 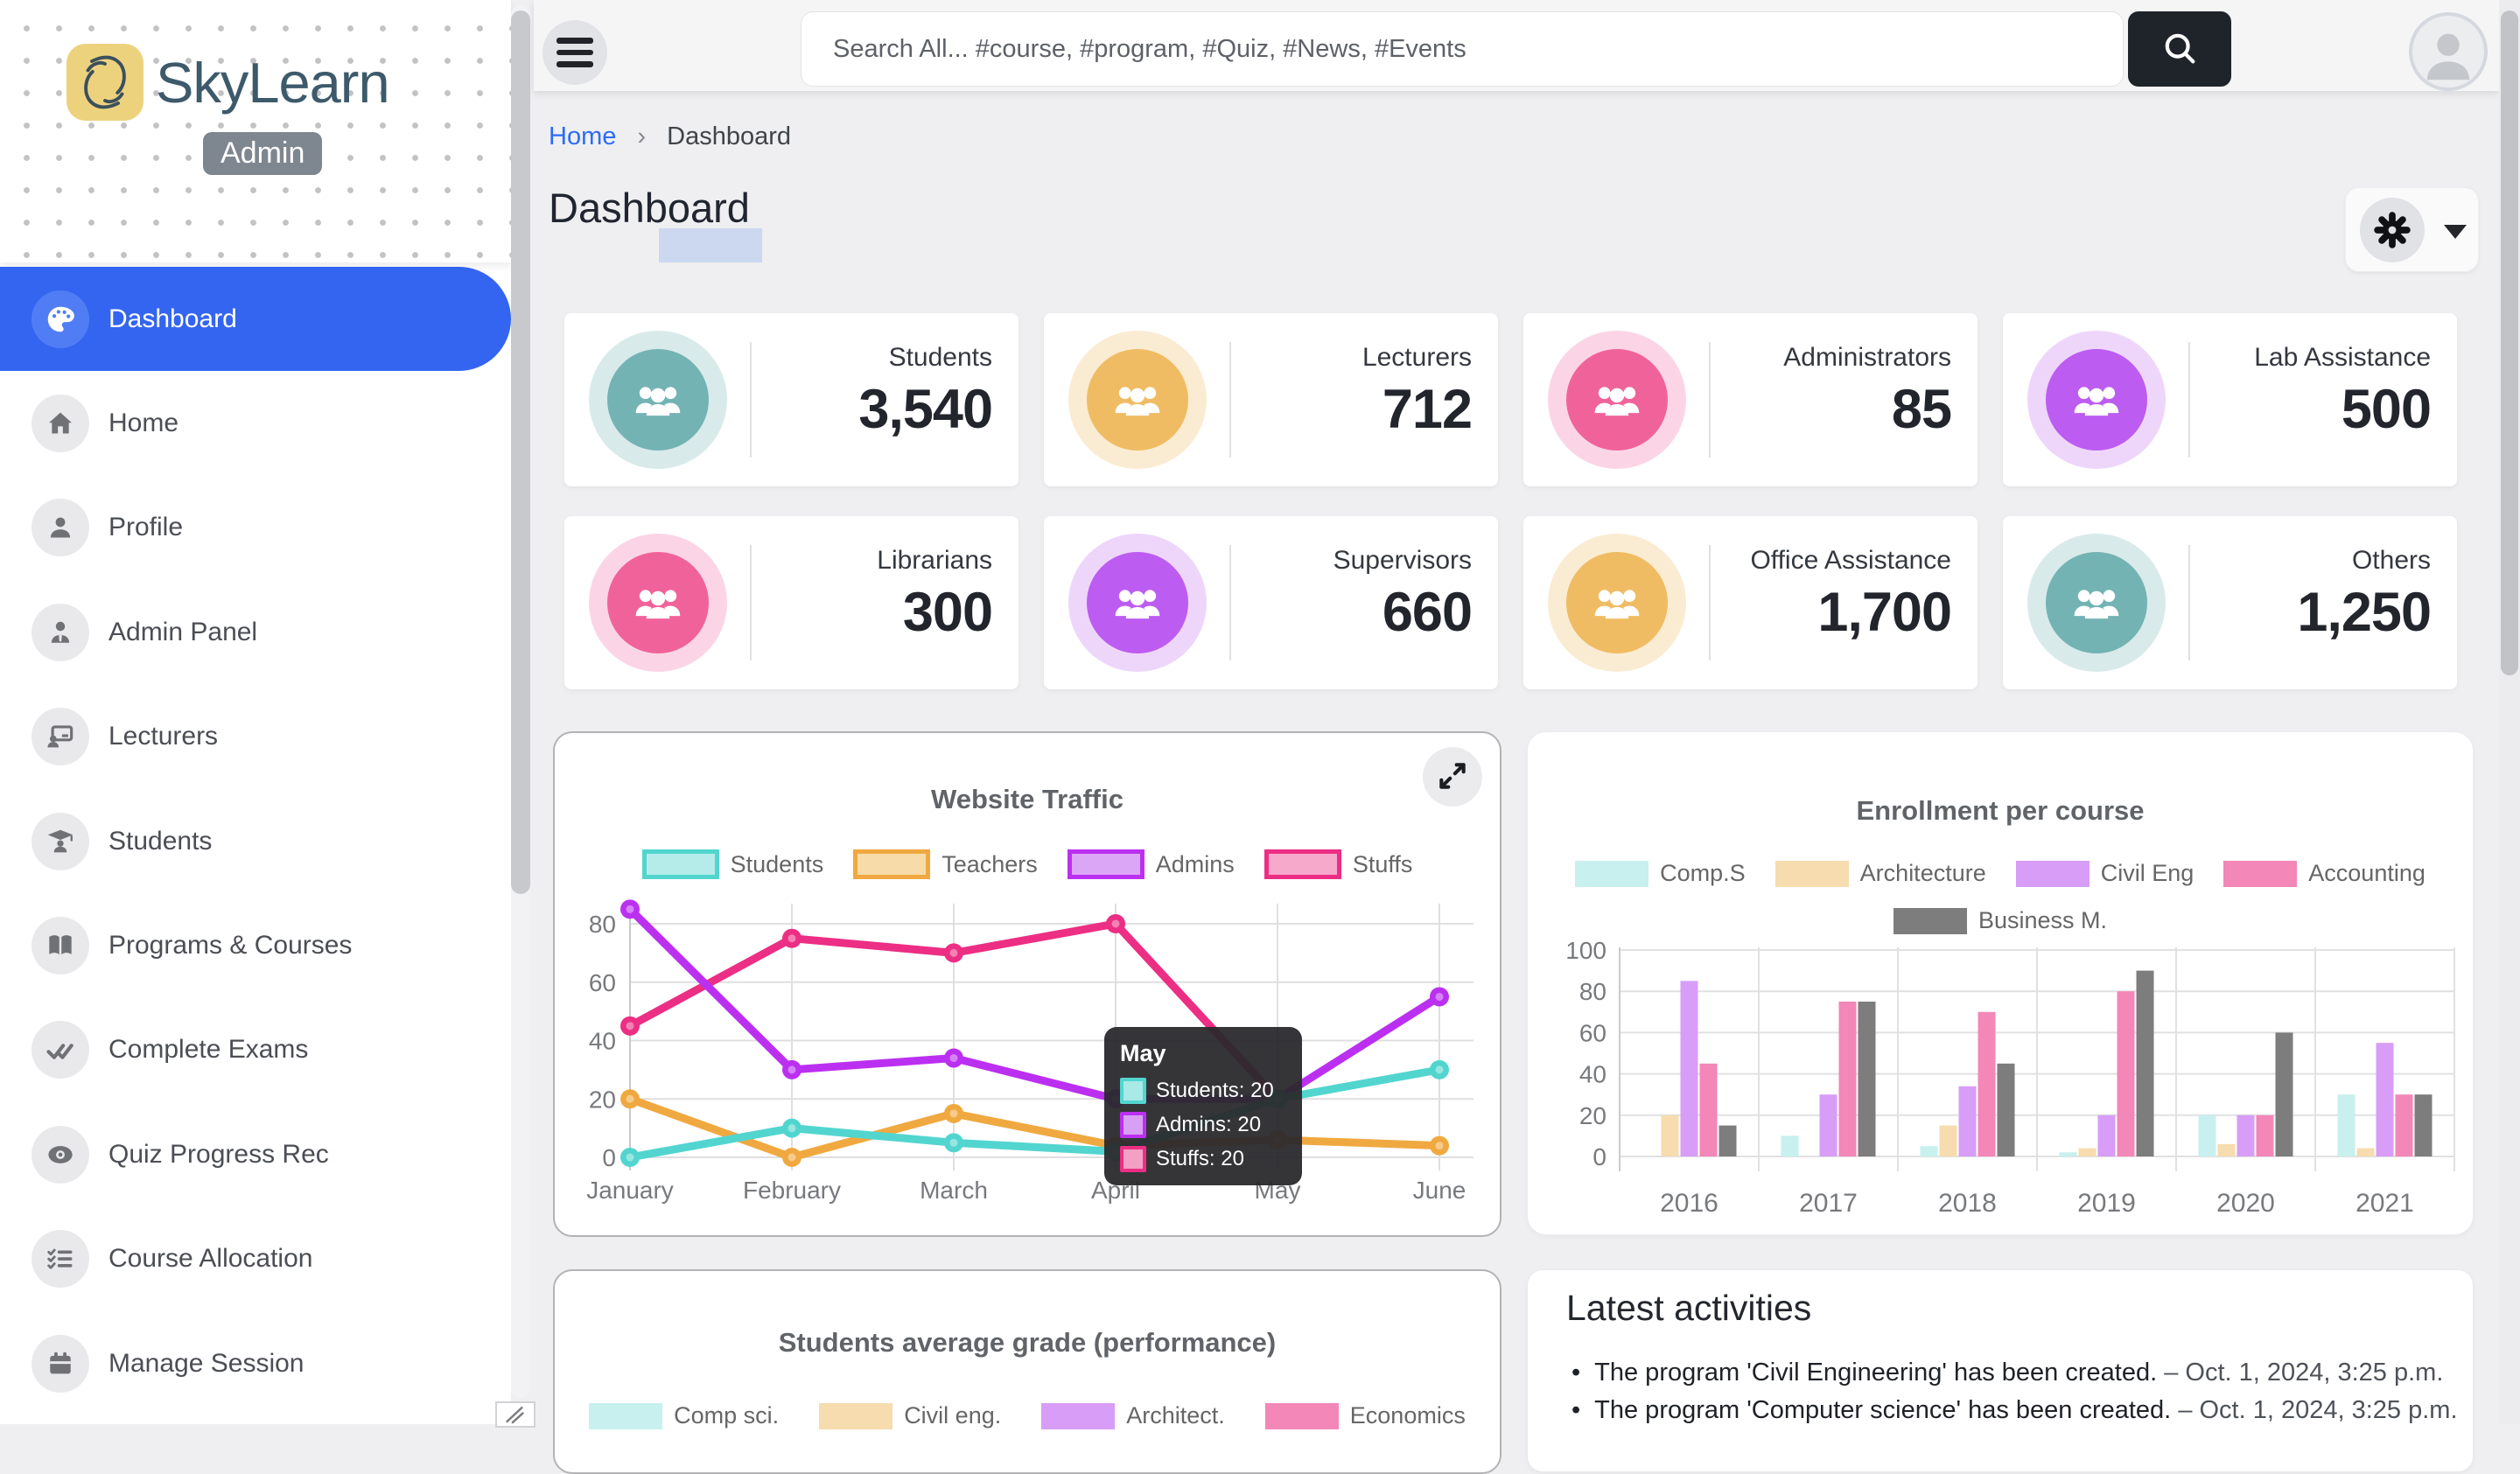 I want to click on settings-button, so click(x=2412, y=229).